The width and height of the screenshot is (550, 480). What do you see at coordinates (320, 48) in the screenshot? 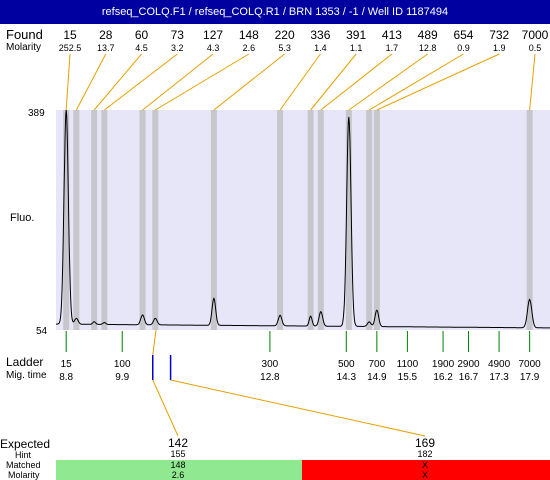
I see `found-molarity-label: 1.4` at bounding box center [320, 48].